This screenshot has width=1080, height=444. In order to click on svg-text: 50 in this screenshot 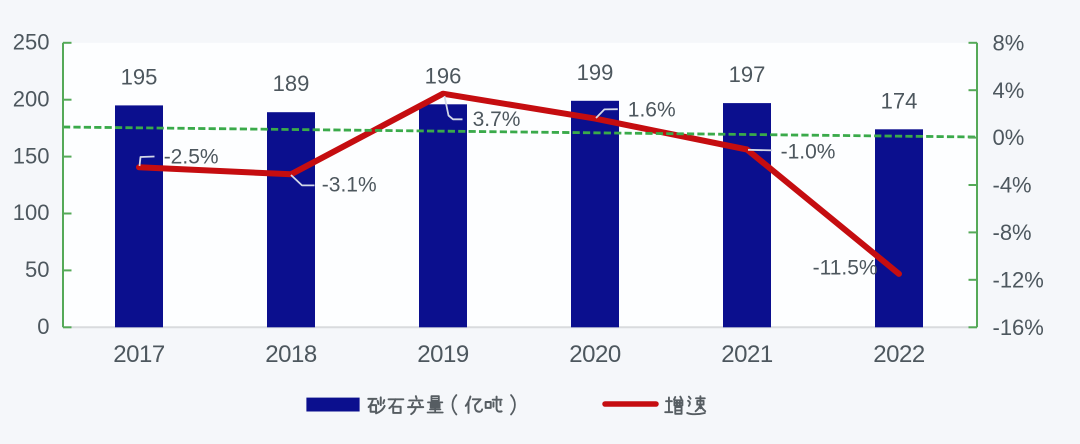, I will do `click(37, 269)`.